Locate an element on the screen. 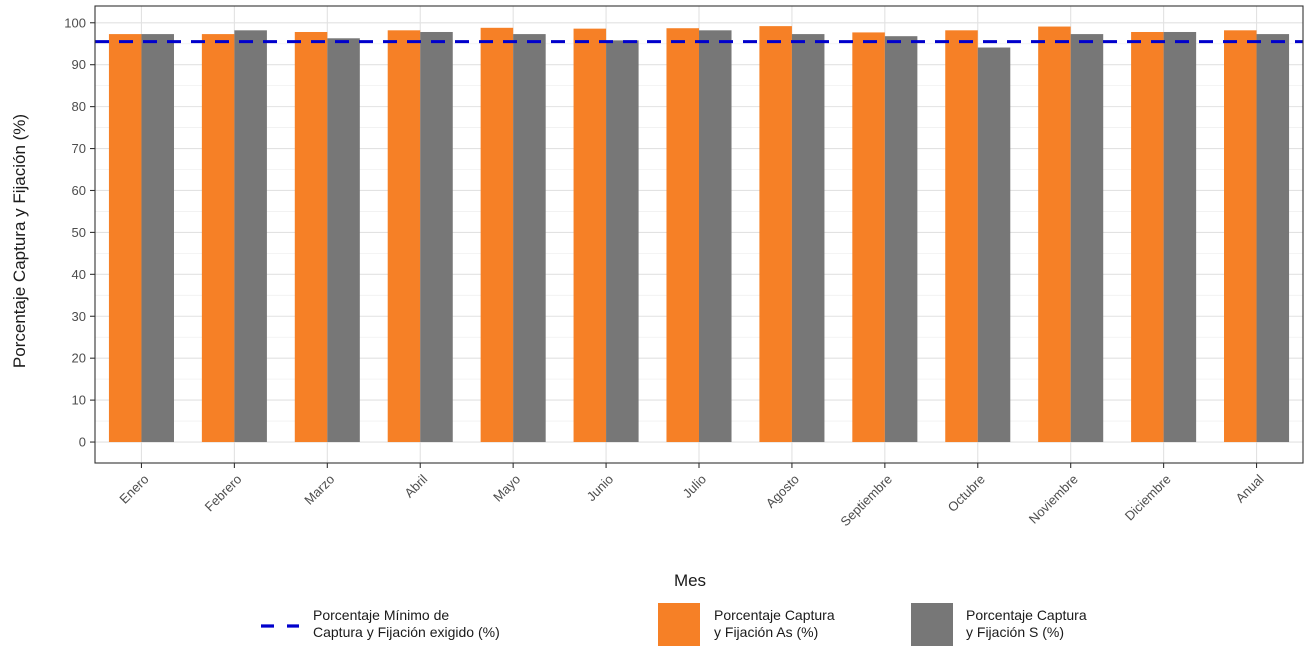  y-tick-label: 40 is located at coordinates (79, 274).